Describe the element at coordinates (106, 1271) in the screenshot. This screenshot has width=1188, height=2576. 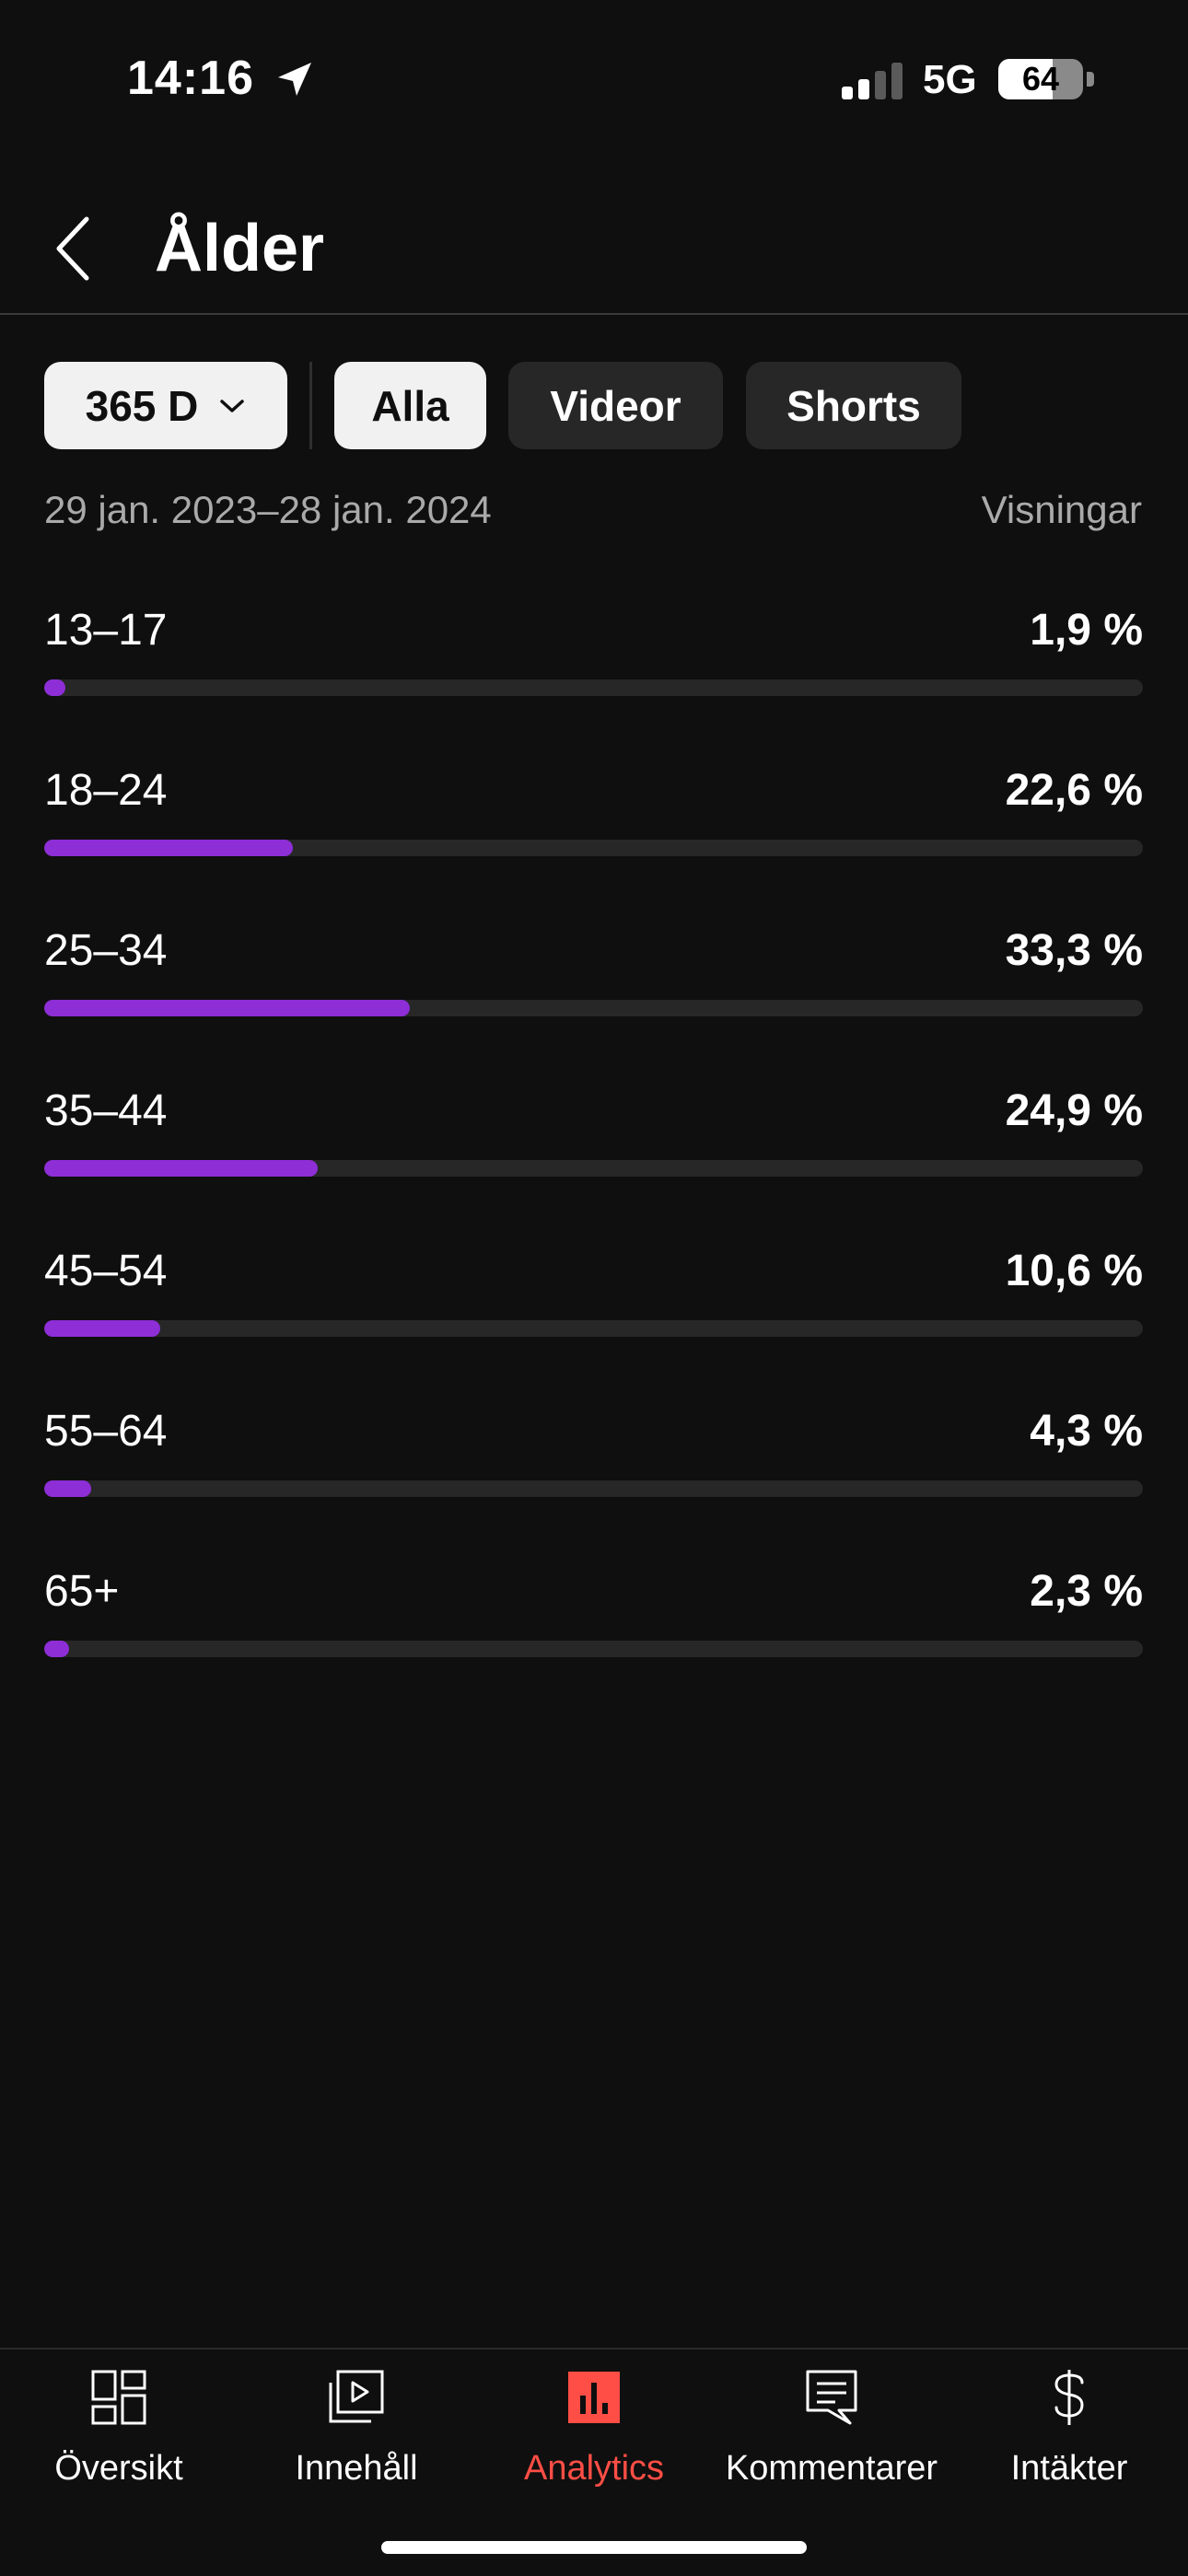
I see `age-label: 45–54` at that location.